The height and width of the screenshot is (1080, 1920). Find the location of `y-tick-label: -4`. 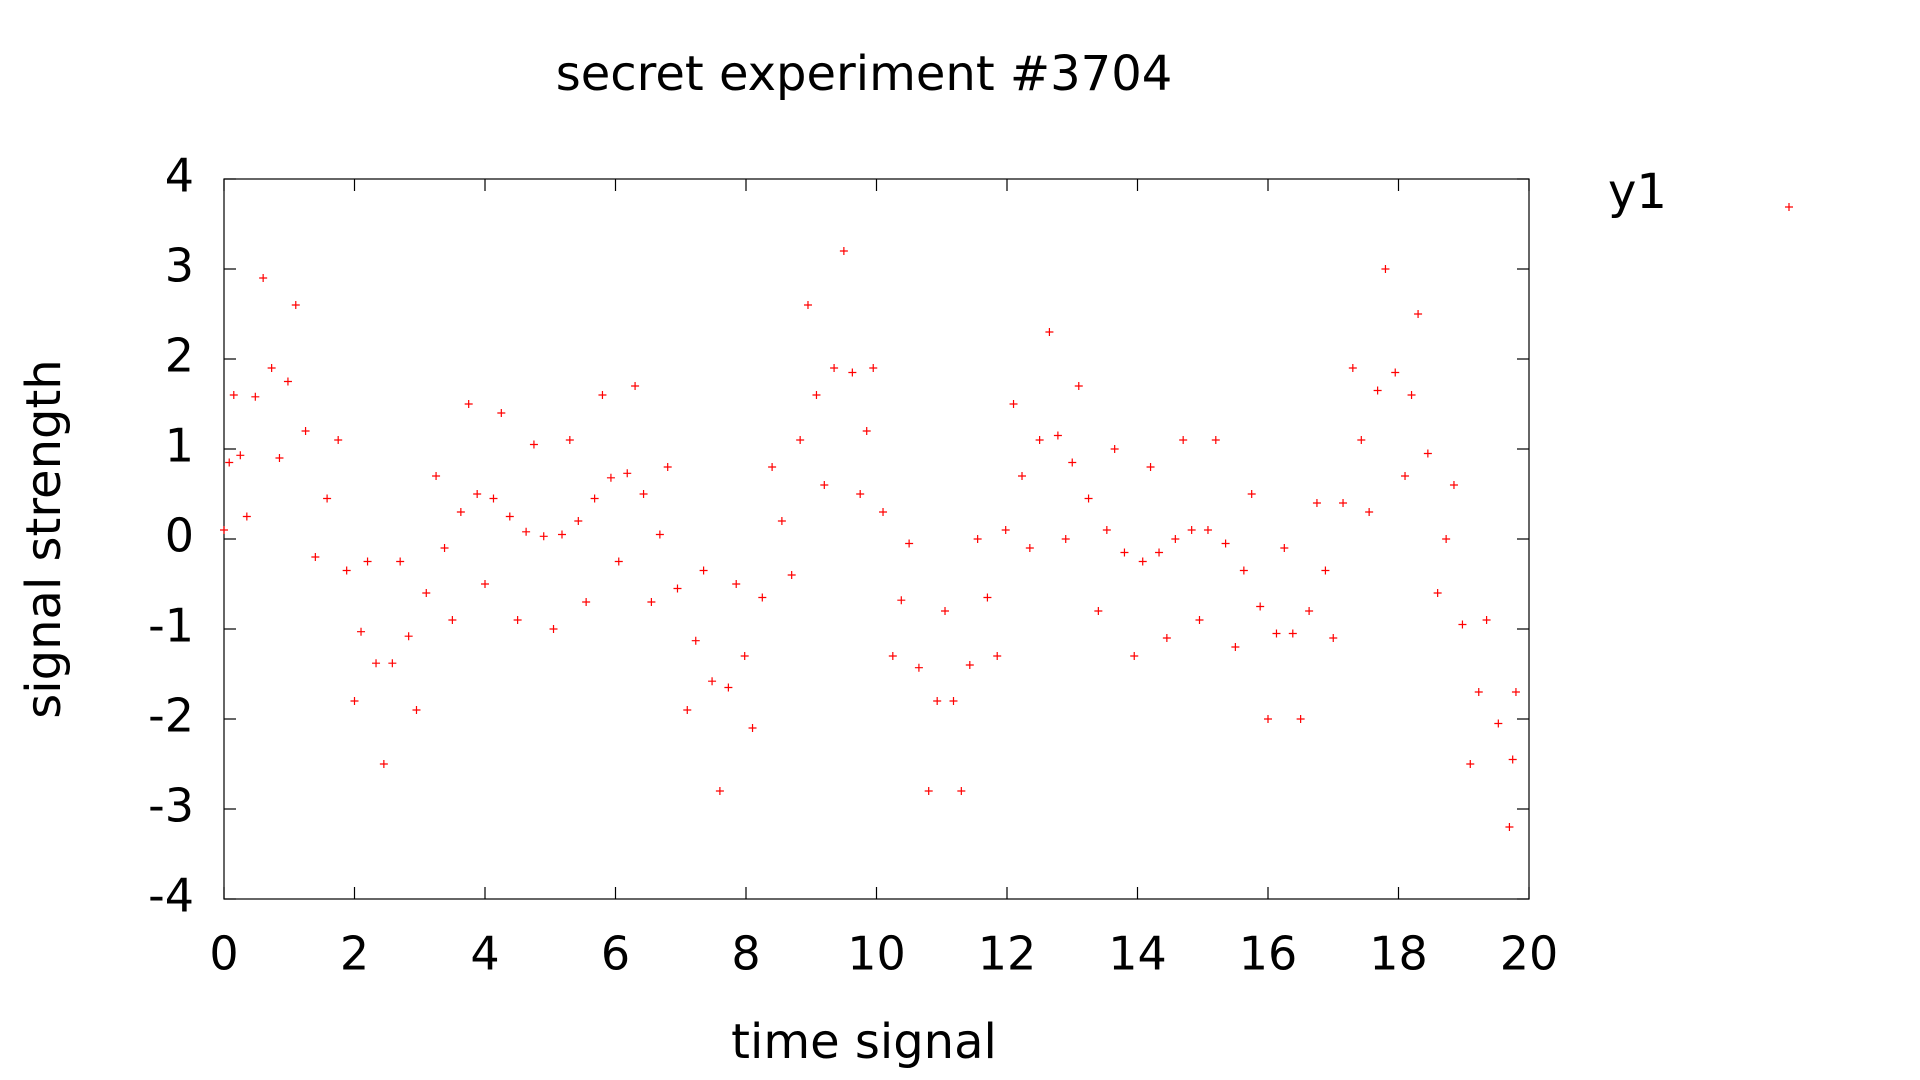

y-tick-label: -4 is located at coordinates (171, 896).